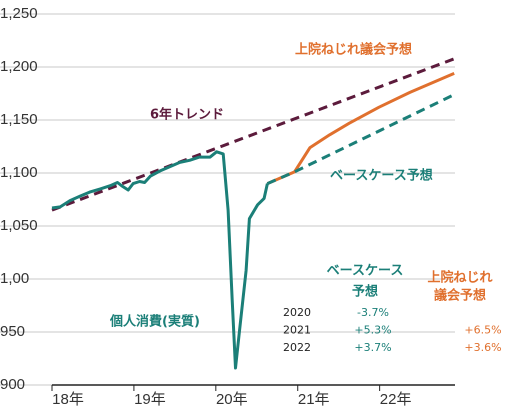  I want to click on x-tick-label: 19年, so click(150, 399).